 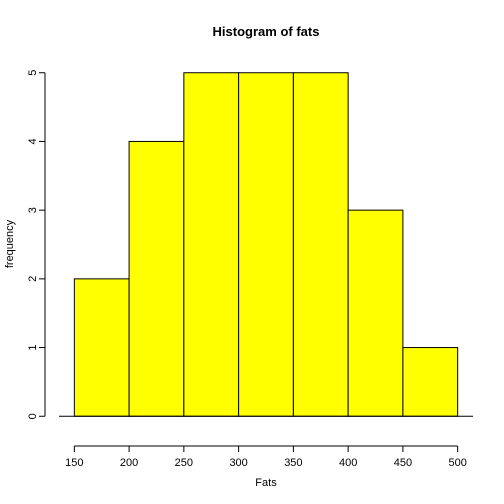 What do you see at coordinates (129, 463) in the screenshot?
I see `x-tick-label-1: 200` at bounding box center [129, 463].